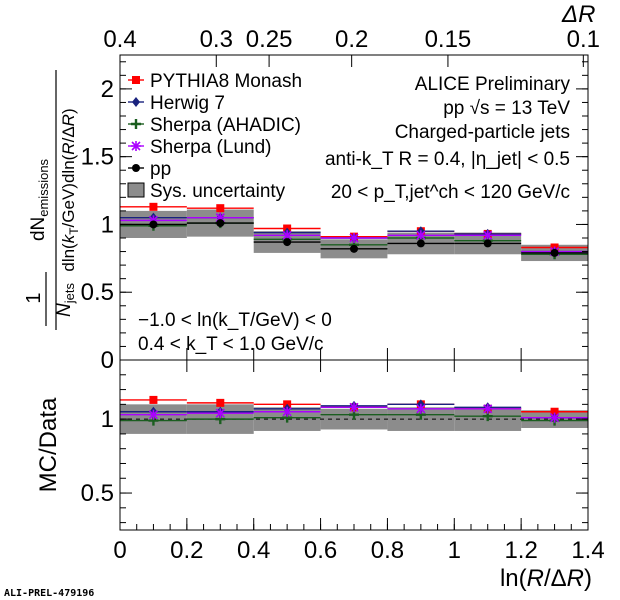 Image resolution: width=620 pixels, height=600 pixels. Describe the element at coordinates (226, 81) in the screenshot. I see `legend-label-pythia8-monash: PYTHIA8 Monash` at that location.